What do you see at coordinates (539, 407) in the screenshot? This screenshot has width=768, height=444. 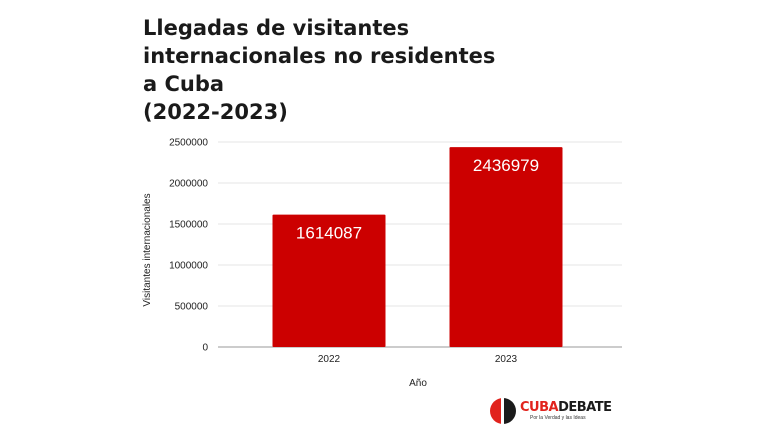 I see `logo-part1: CUBA` at bounding box center [539, 407].